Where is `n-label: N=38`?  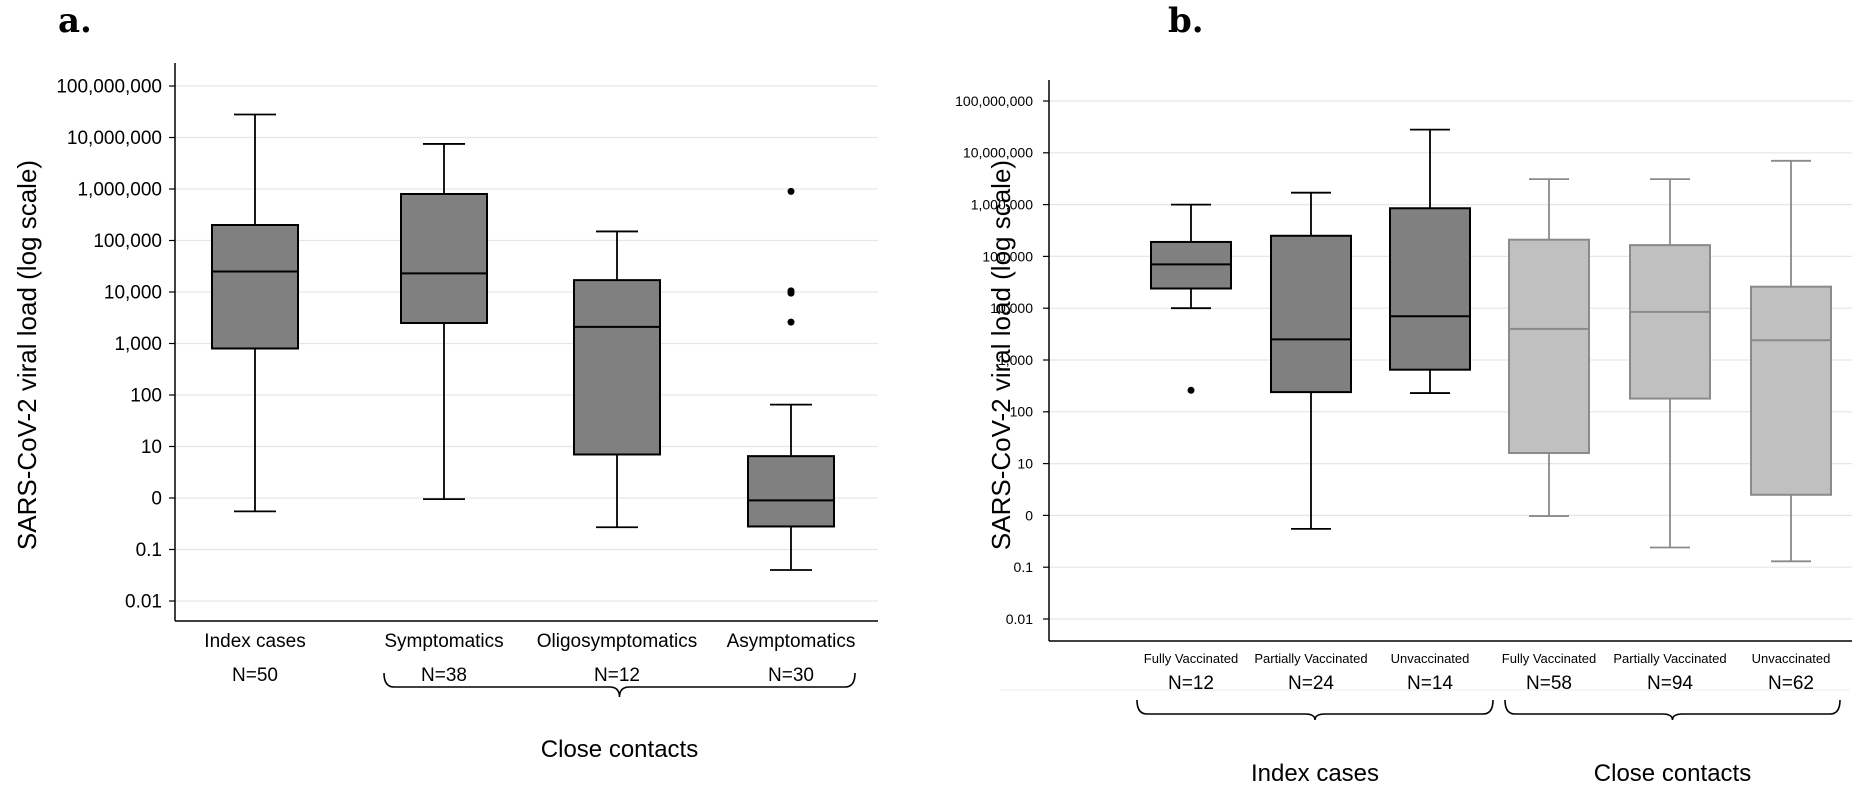
n-label: N=38 is located at coordinates (444, 675).